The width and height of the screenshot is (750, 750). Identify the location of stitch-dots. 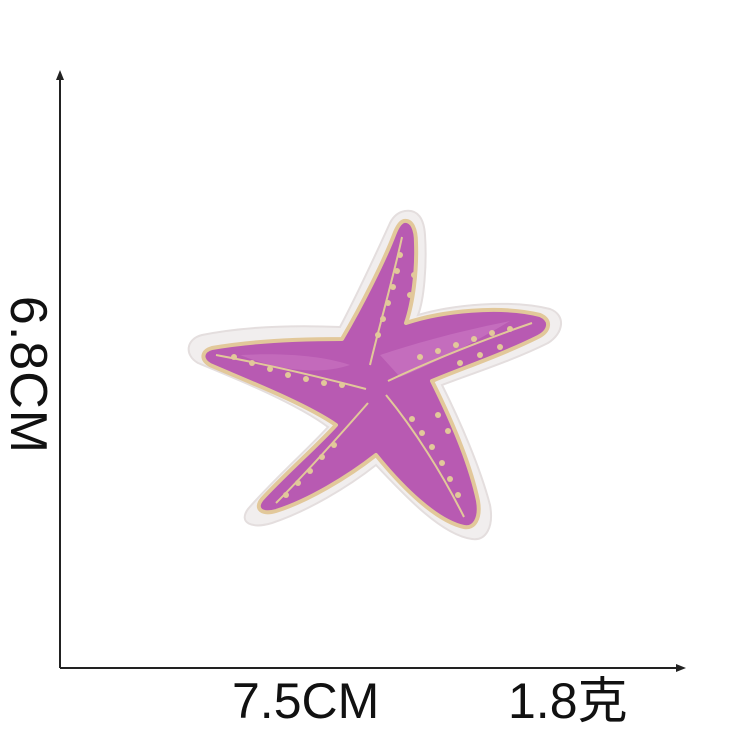
(372, 375).